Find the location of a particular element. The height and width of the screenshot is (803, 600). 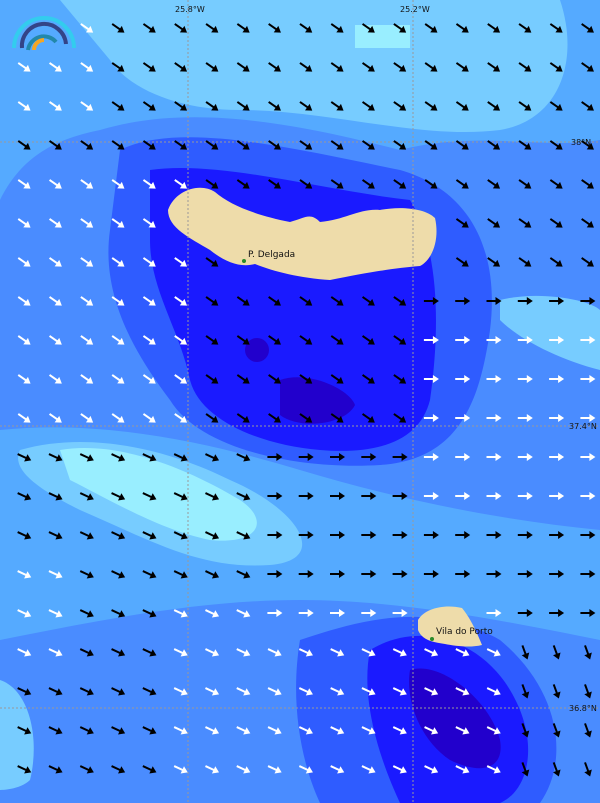

latitude-label: 38°N is located at coordinates (581, 142).